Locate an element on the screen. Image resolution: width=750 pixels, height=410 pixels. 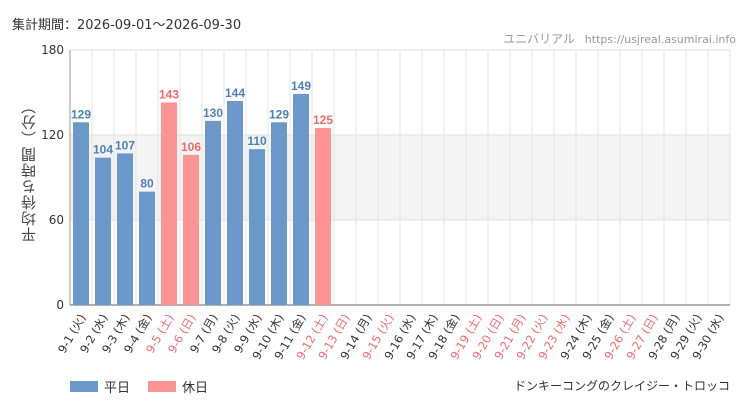
y-tick-label: 60 is located at coordinates (56, 220).